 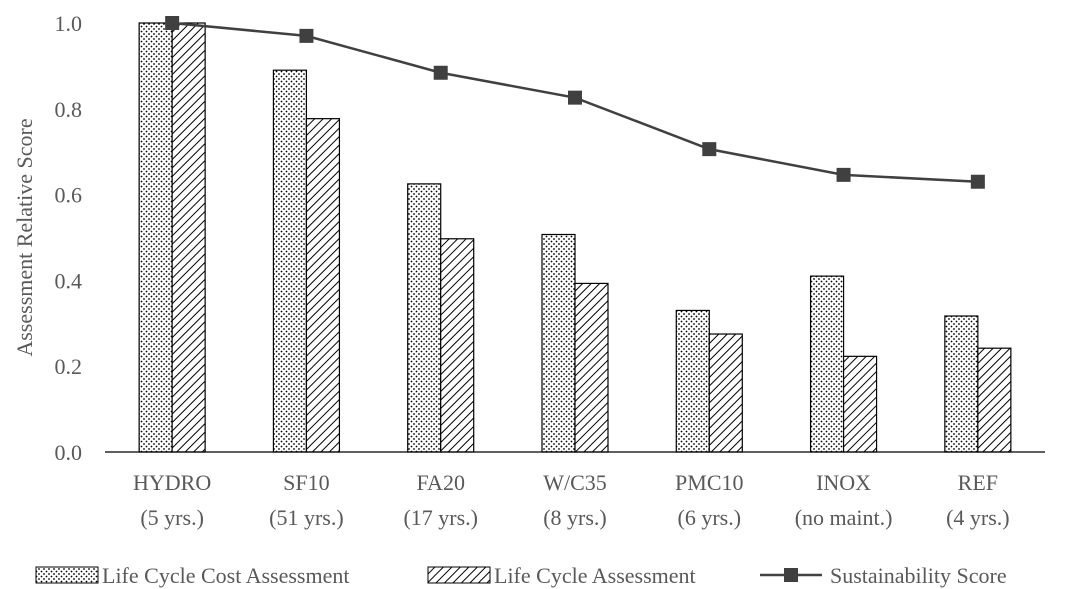 What do you see at coordinates (918, 575) in the screenshot?
I see `legend-label: Sustainability Score` at bounding box center [918, 575].